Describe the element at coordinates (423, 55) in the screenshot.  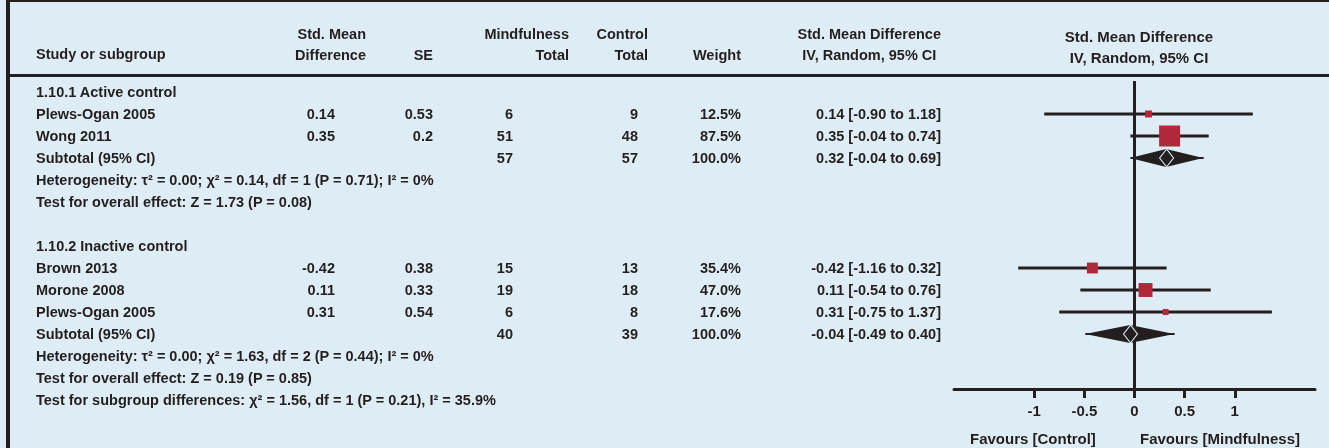
I see `category-label: SE` at that location.